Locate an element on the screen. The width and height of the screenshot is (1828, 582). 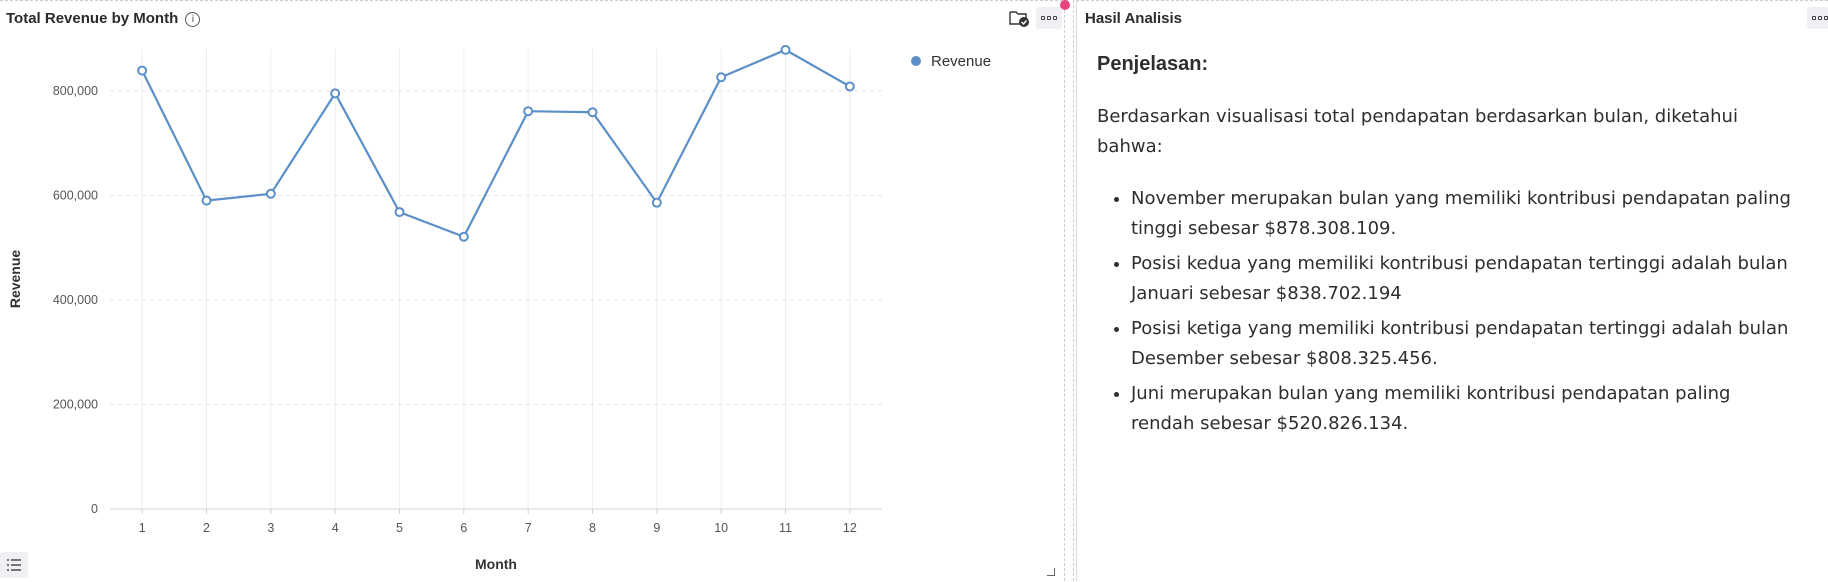
x-tick-label: 2 is located at coordinates (206, 528).